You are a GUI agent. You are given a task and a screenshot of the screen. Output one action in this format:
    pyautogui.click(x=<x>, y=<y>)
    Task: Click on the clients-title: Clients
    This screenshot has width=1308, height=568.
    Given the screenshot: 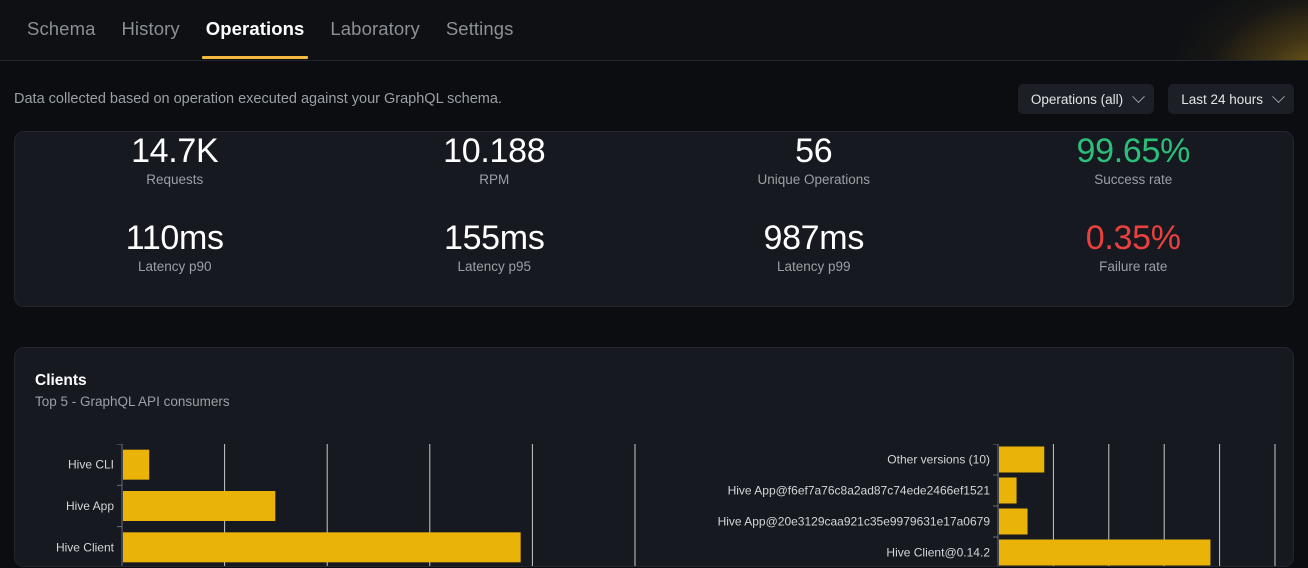 What is the action you would take?
    pyautogui.click(x=61, y=380)
    